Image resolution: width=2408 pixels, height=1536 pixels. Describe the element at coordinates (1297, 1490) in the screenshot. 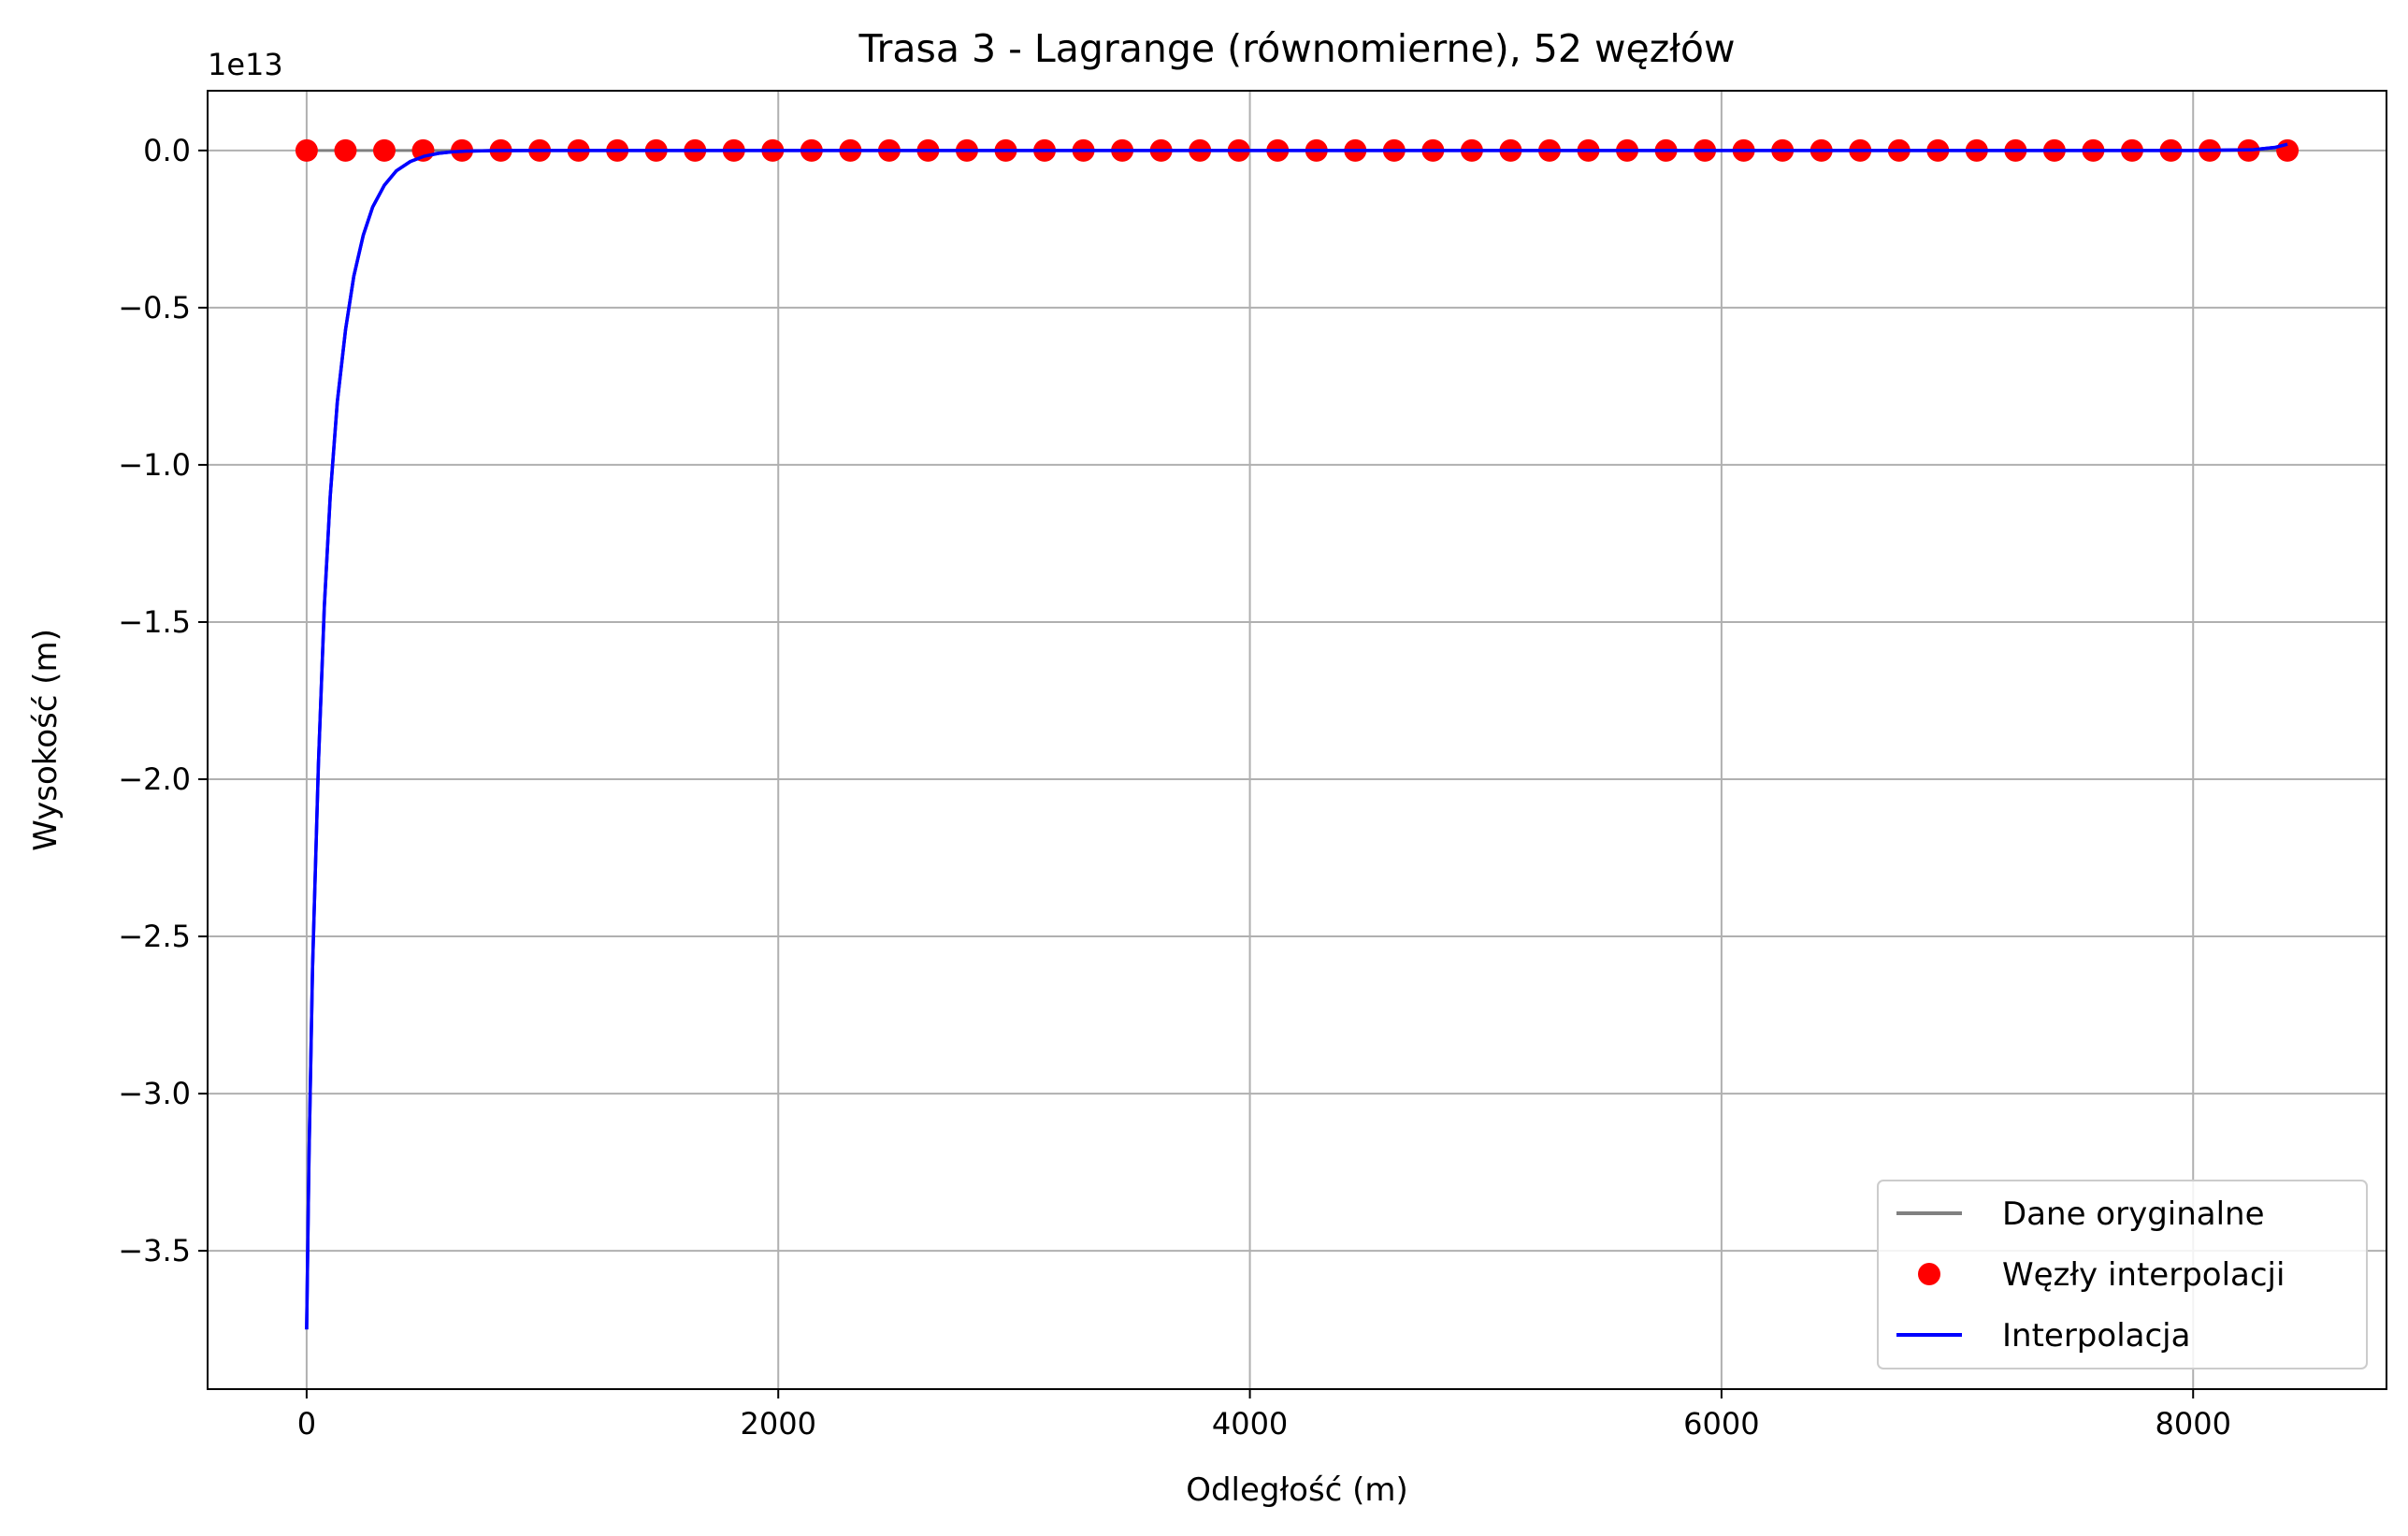

I see `x-axis-label: Odległość (m)` at that location.